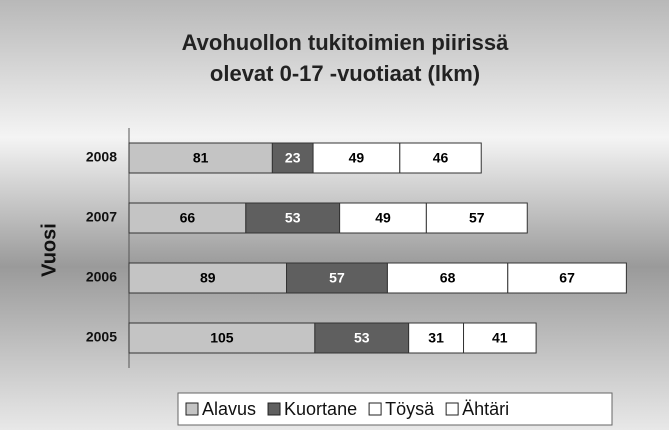 The image size is (669, 430). What do you see at coordinates (101, 157) in the screenshot?
I see `y-tick-label: 2008` at bounding box center [101, 157].